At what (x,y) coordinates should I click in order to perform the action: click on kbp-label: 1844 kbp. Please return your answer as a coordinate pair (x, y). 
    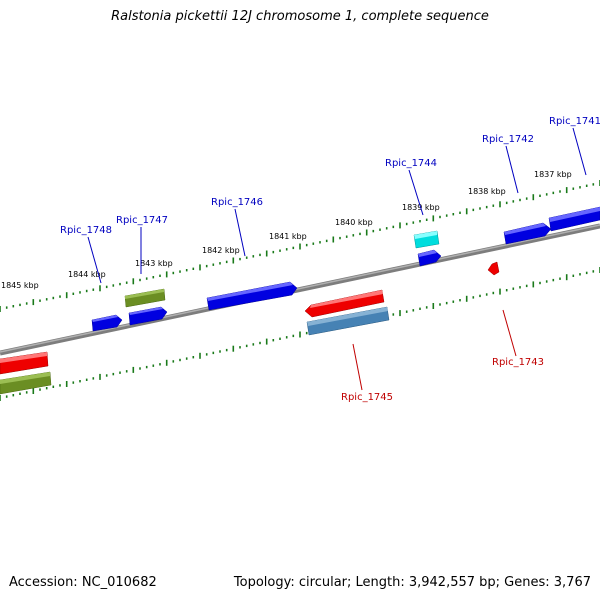
    Looking at the image, I should click on (87, 274).